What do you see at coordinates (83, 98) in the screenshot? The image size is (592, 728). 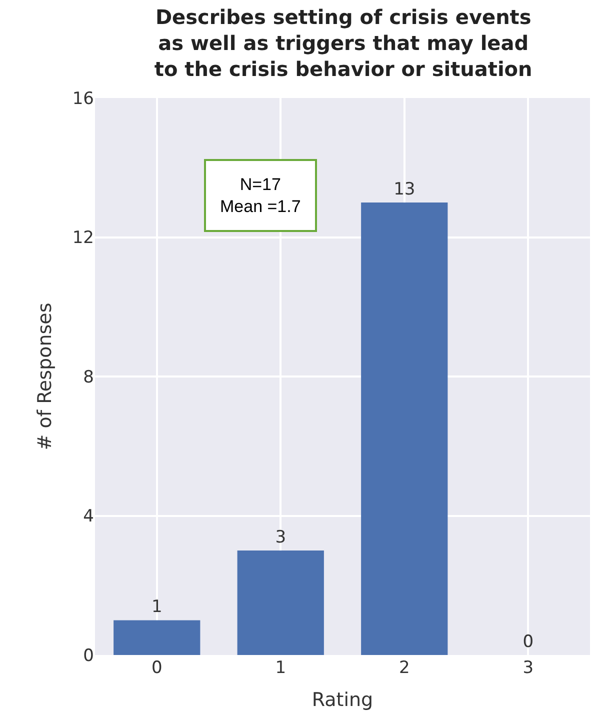 I see `y-tick-label: 16` at bounding box center [83, 98].